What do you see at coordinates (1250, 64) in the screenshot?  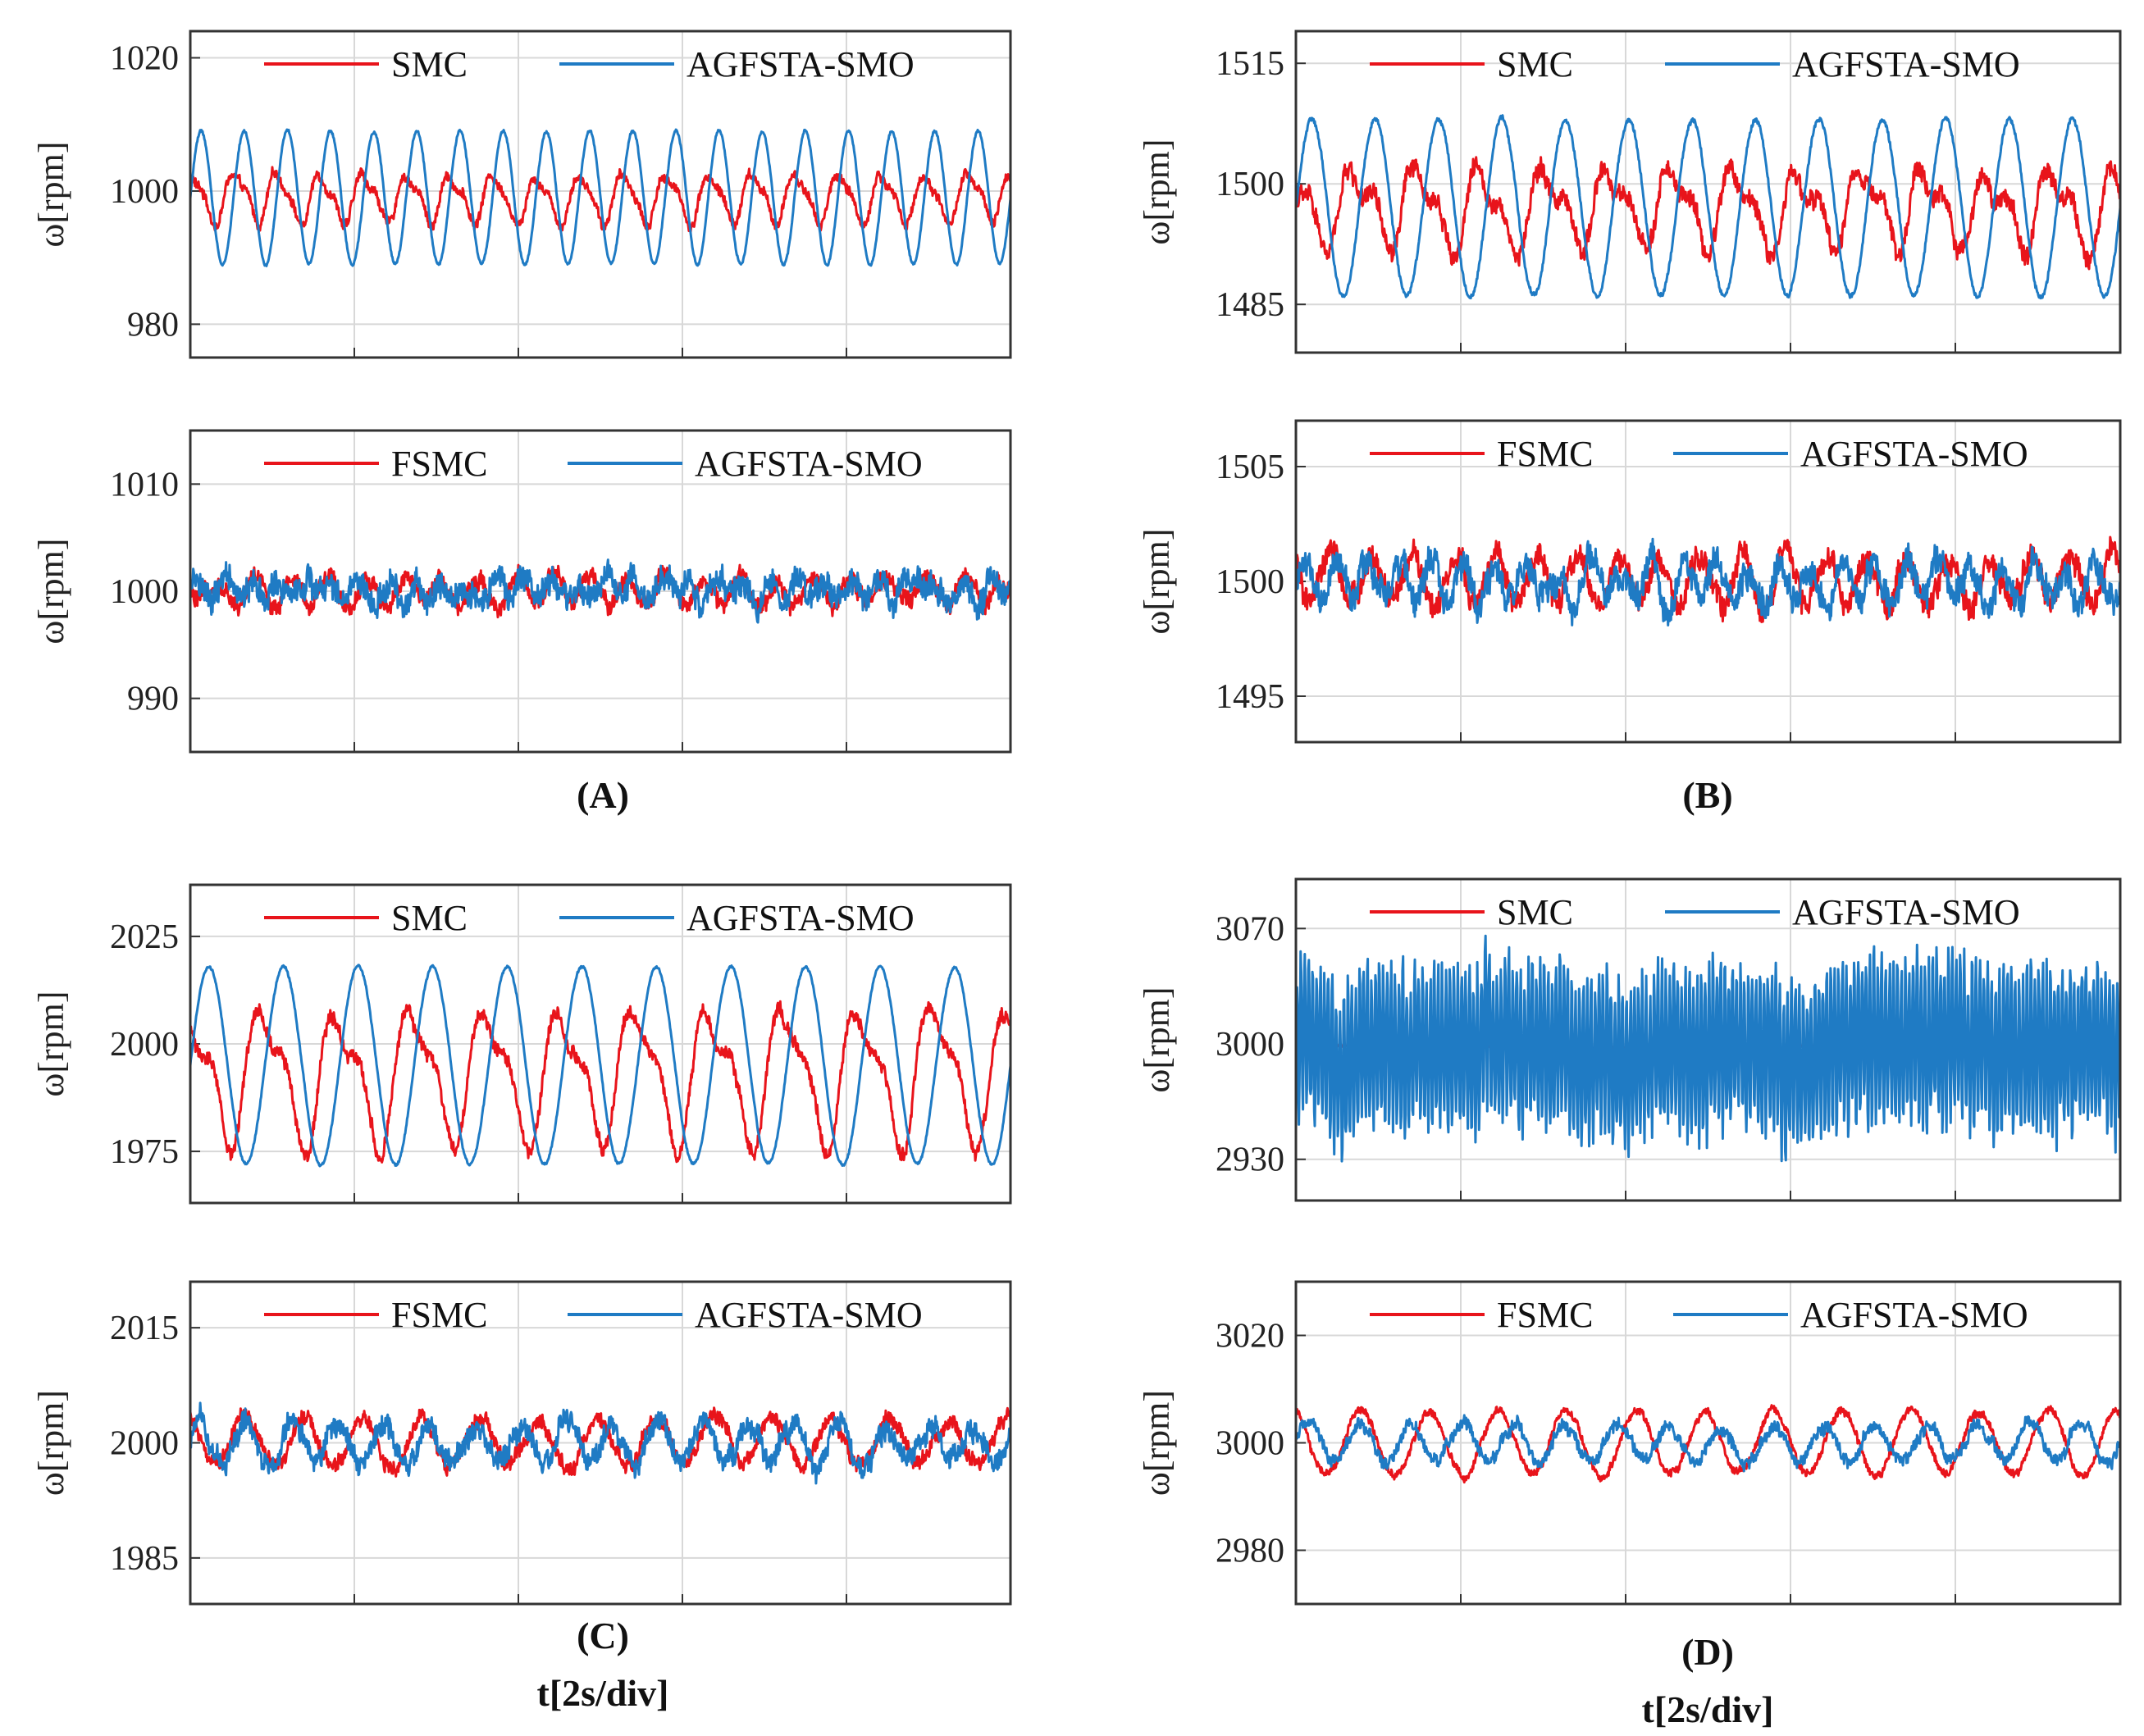 I see `y-tick-label: 1515` at bounding box center [1250, 64].